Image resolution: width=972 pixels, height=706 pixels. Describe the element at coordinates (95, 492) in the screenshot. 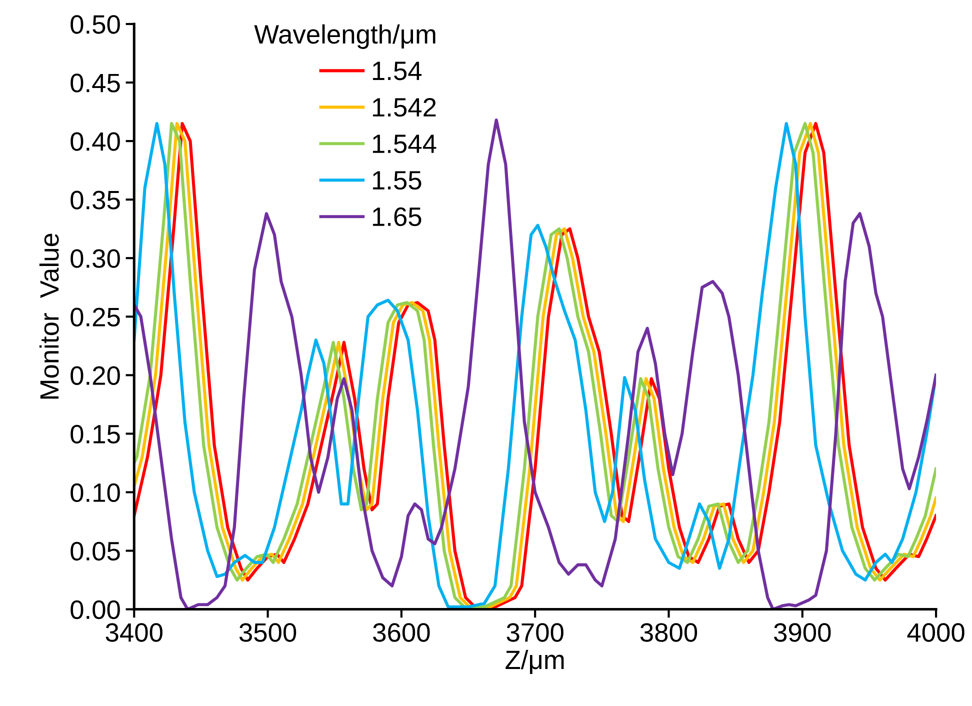

I see `y-tick-label: 0.10` at that location.